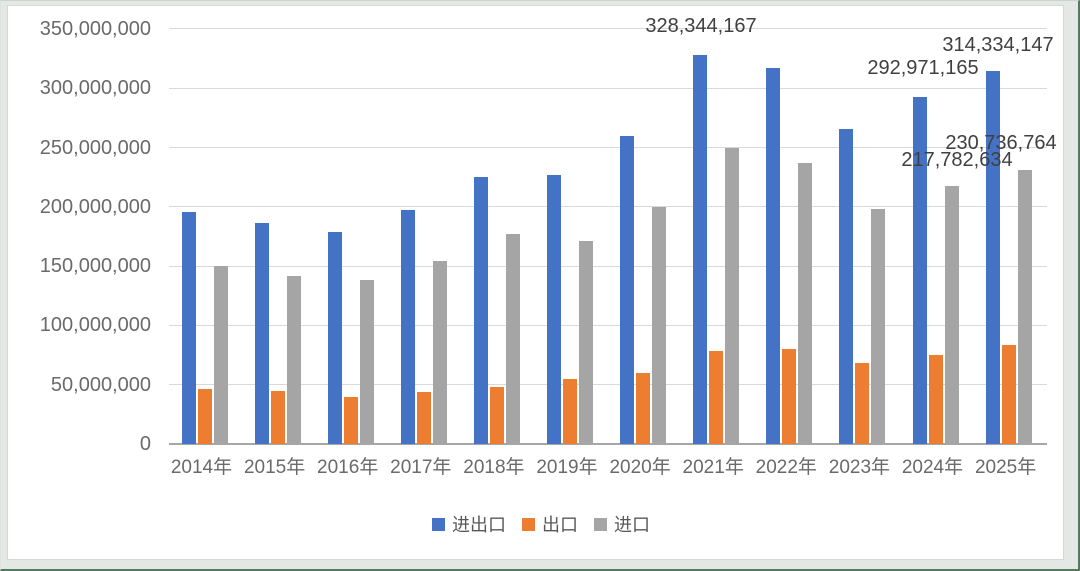  What do you see at coordinates (789, 396) in the screenshot?
I see `bar-export-2022` at bounding box center [789, 396].